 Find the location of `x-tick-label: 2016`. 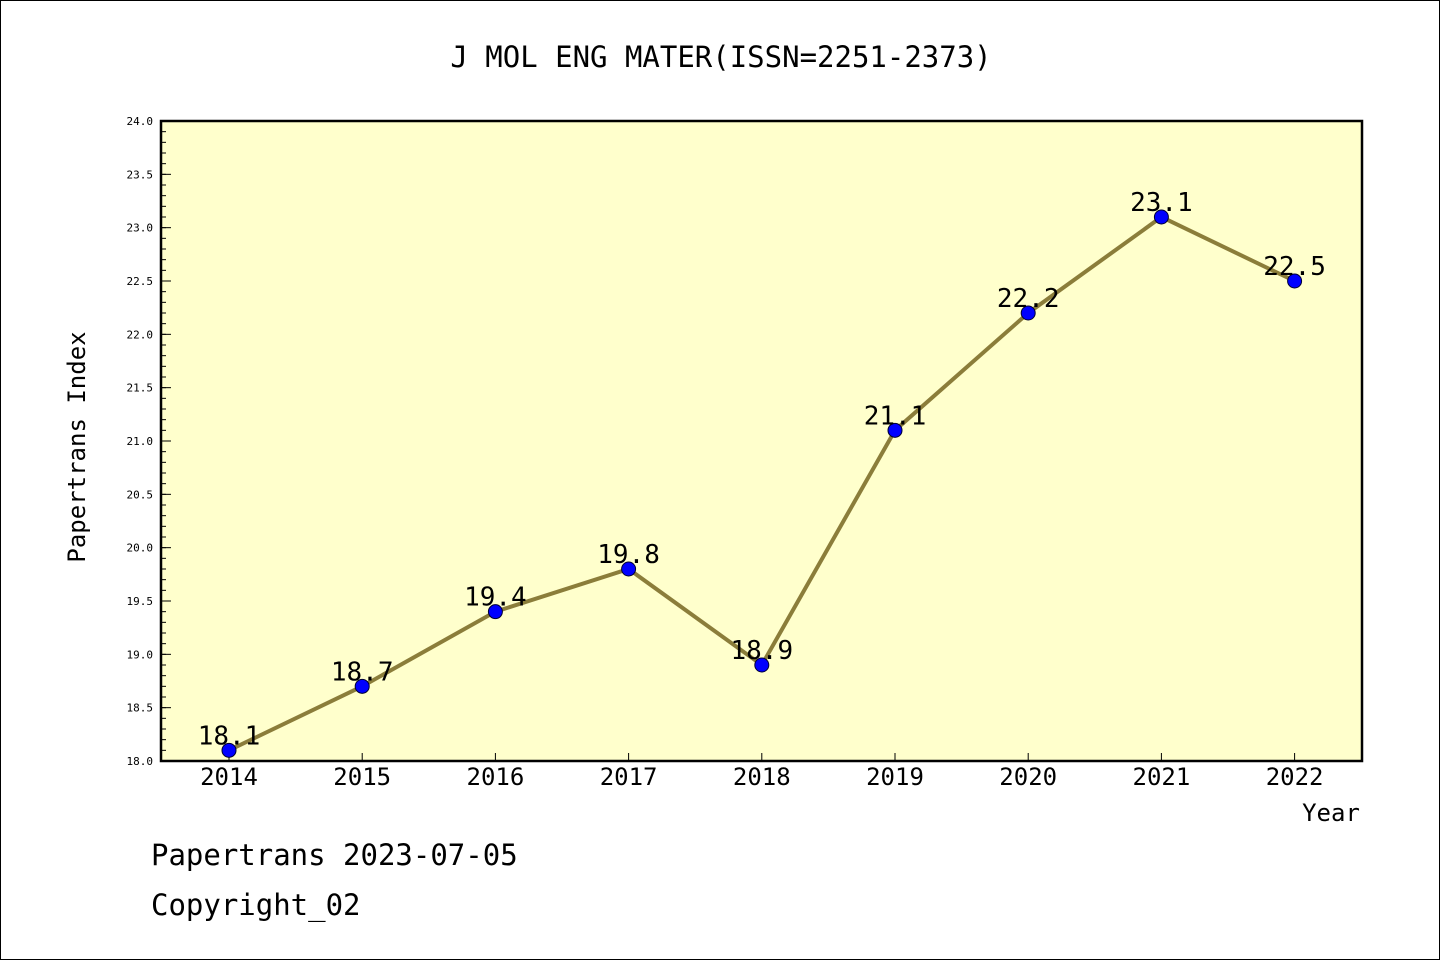

x-tick-label: 2016 is located at coordinates (496, 777).